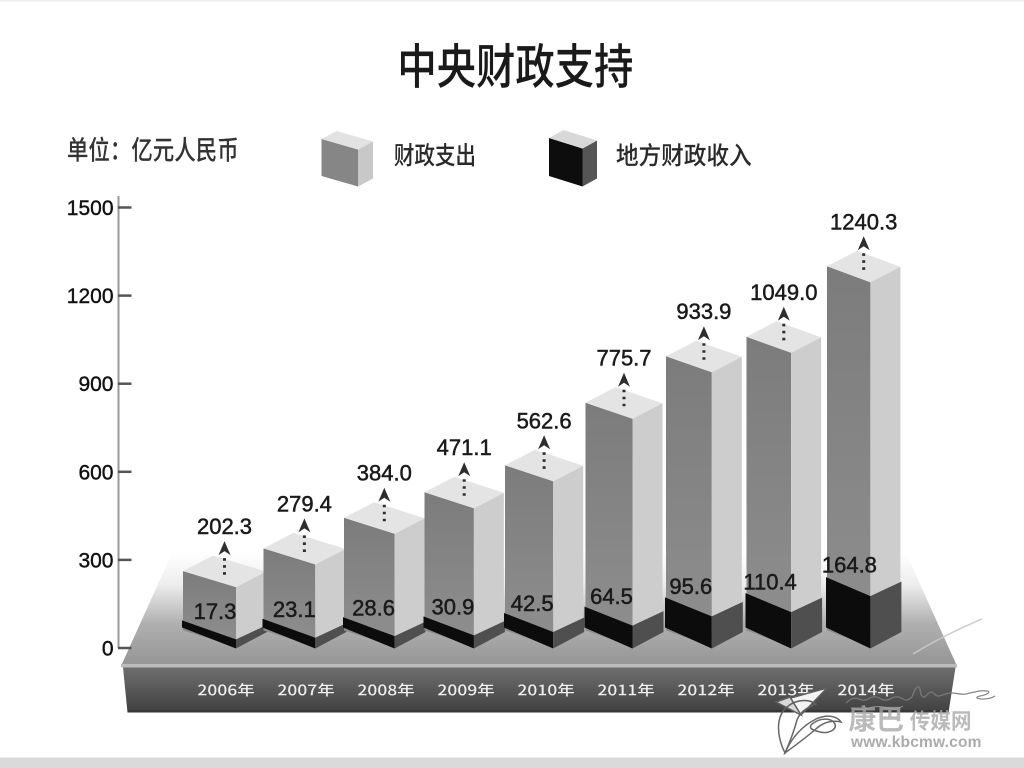 Image resolution: width=1024 pixels, height=768 pixels. I want to click on svg-text: 28.6, so click(373, 607).